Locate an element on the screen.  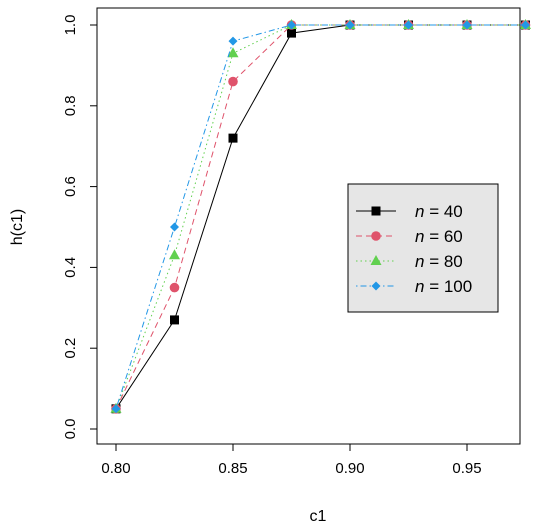
legend-label: n = 60 is located at coordinates (439, 236).